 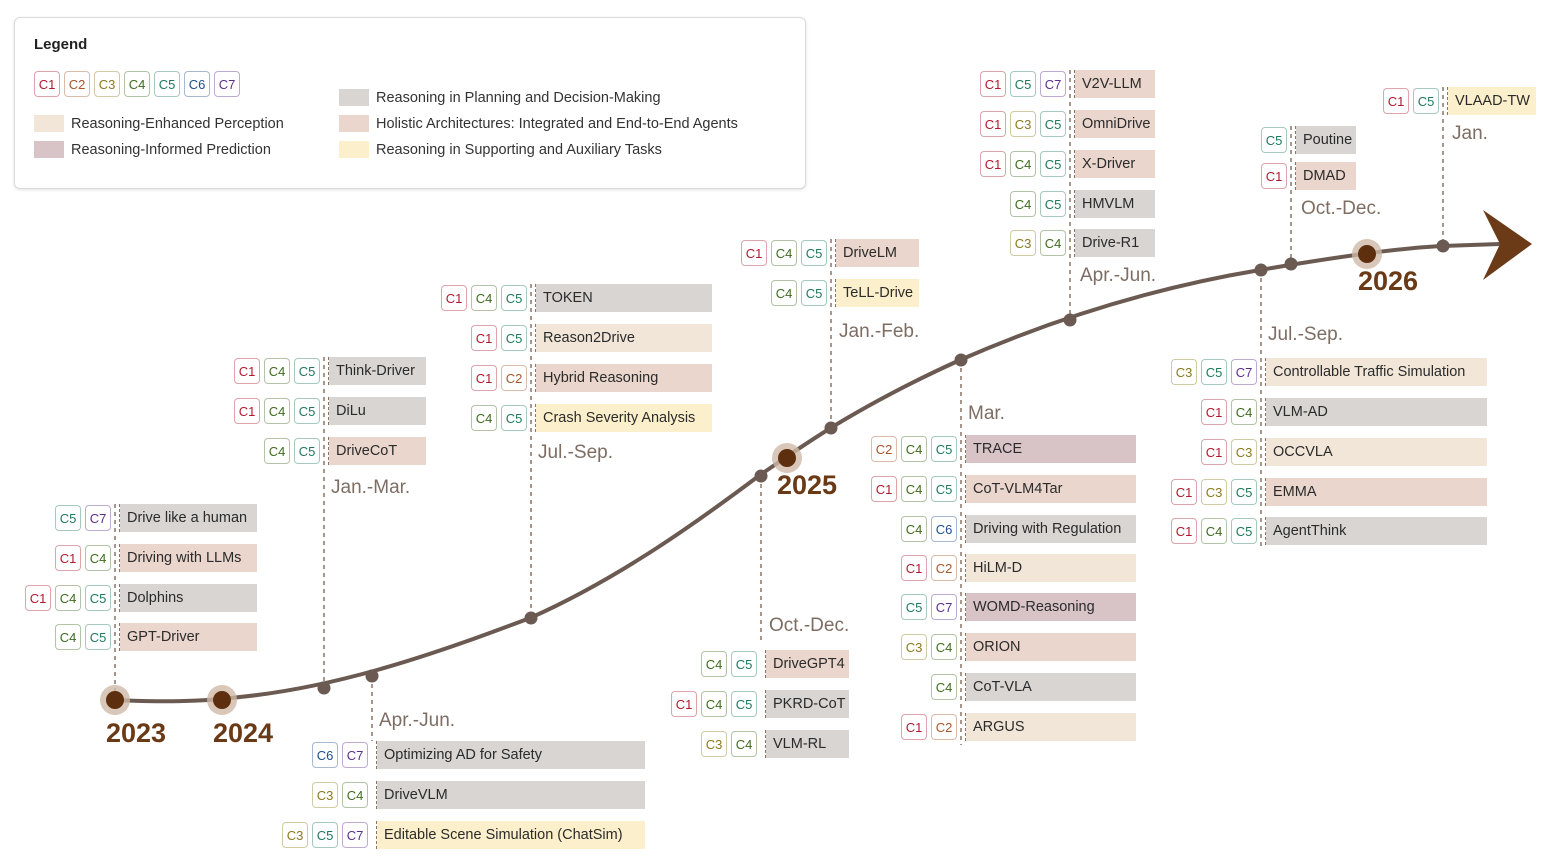 What do you see at coordinates (807, 485) in the screenshot?
I see `year-label-2025: 2025` at bounding box center [807, 485].